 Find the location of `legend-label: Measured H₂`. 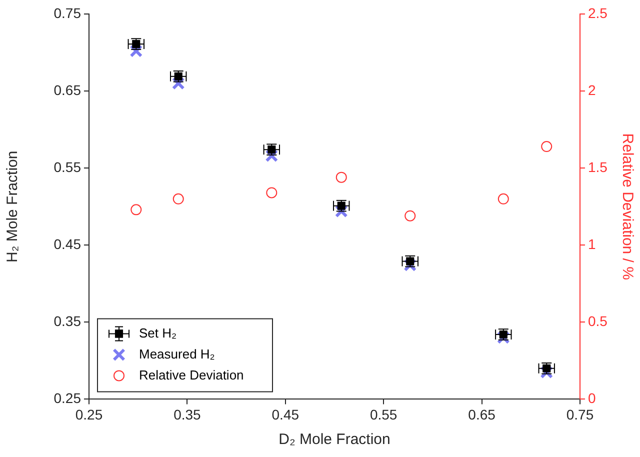

legend-label: Measured H₂ is located at coordinates (177, 354).